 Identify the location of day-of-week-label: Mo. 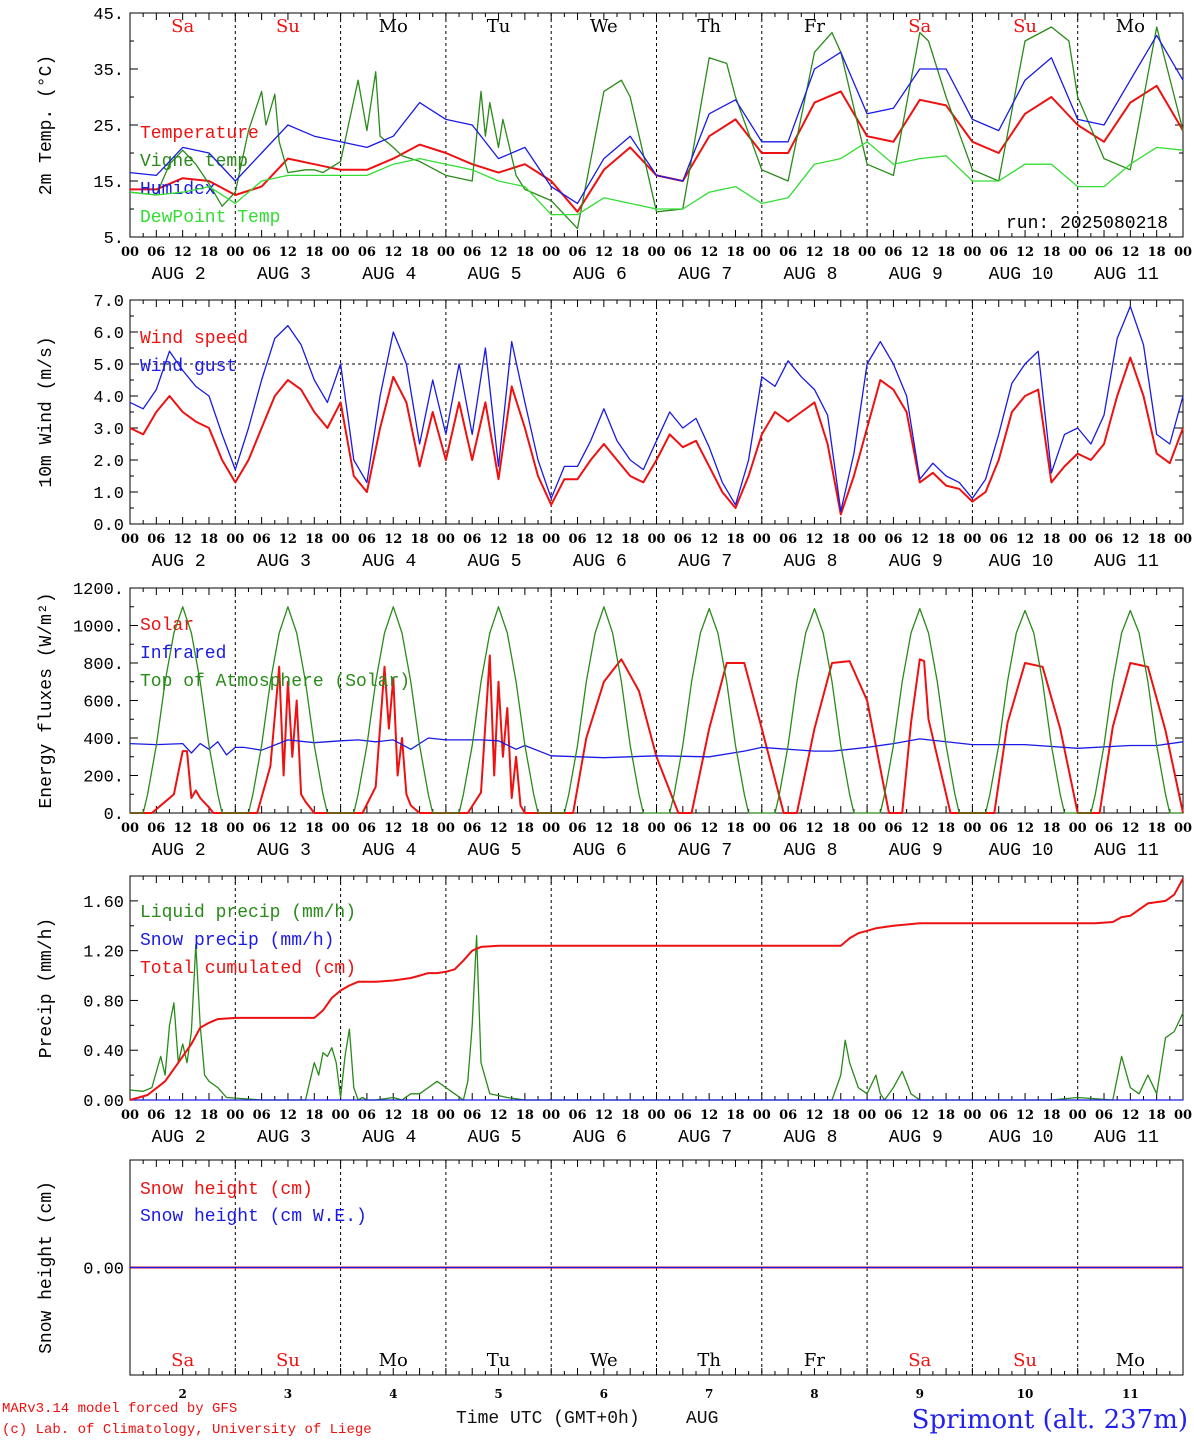
(1130, 1360).